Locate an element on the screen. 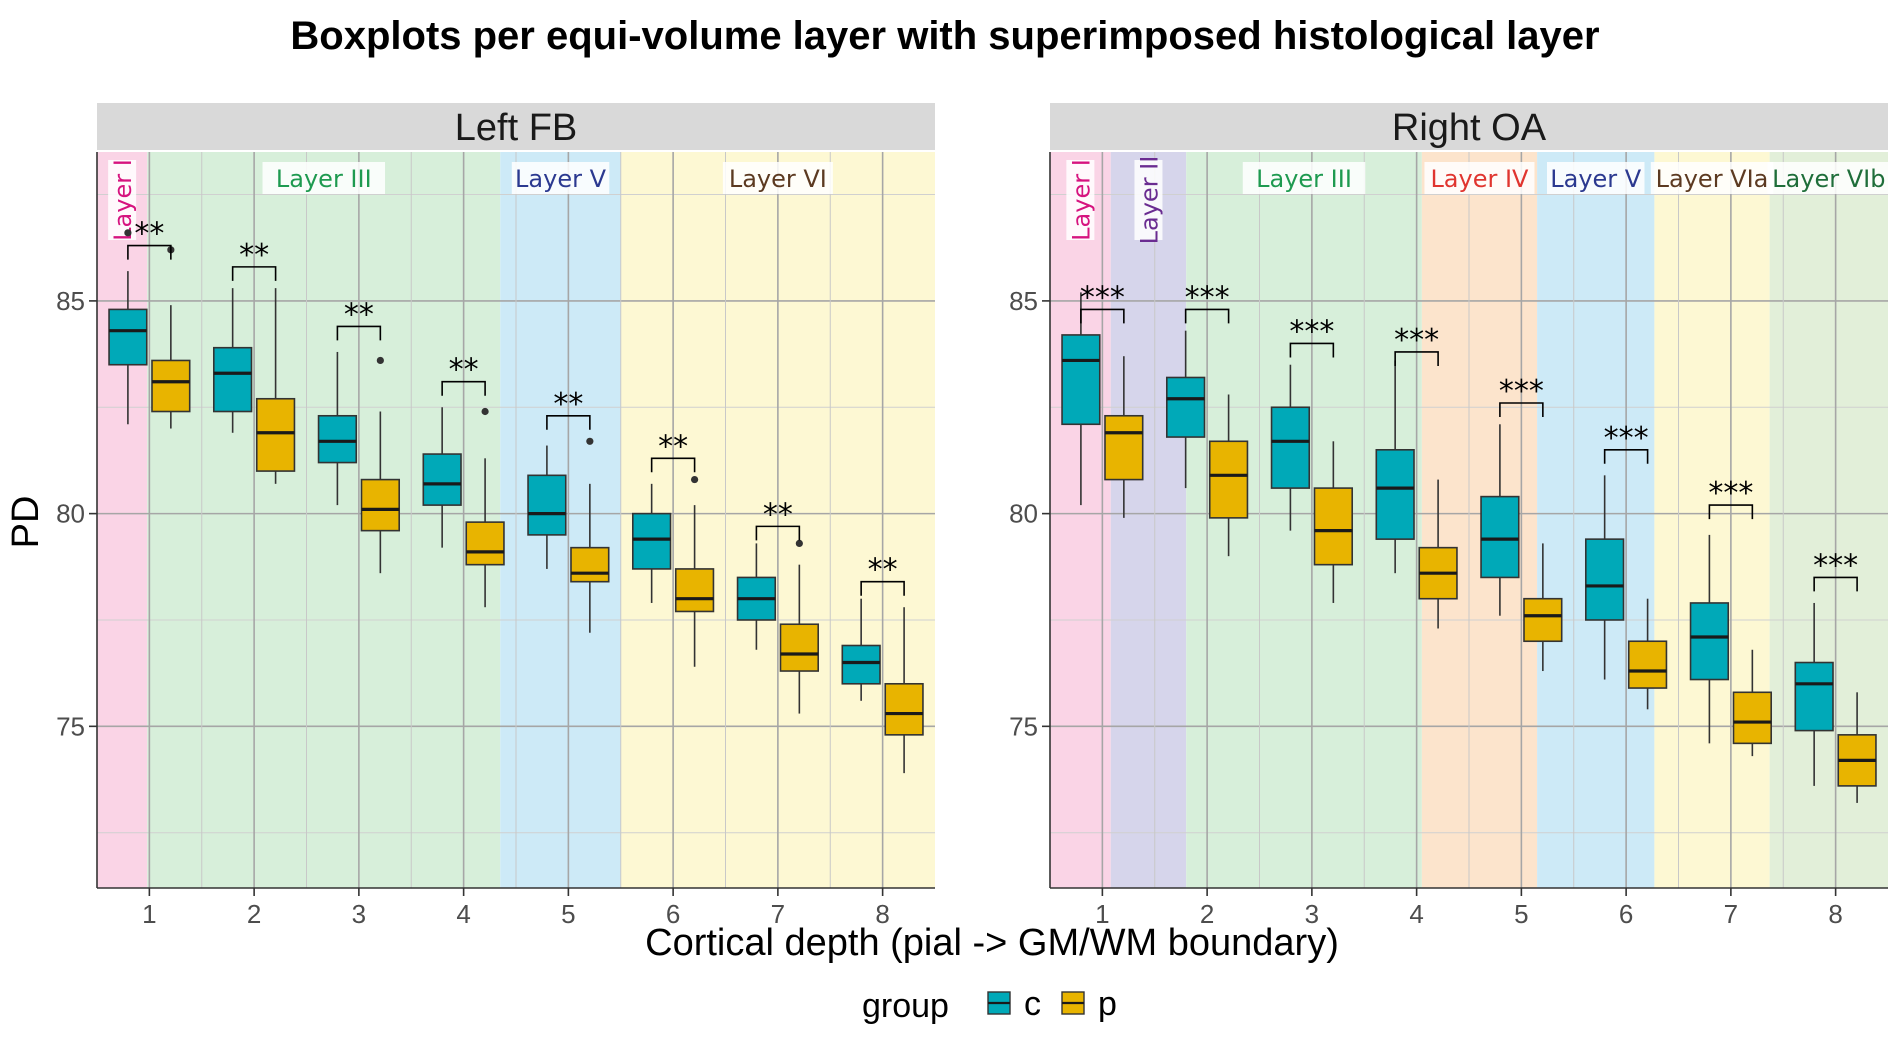 This screenshot has height=1042, width=1890. legend-title: group is located at coordinates (905, 1006).